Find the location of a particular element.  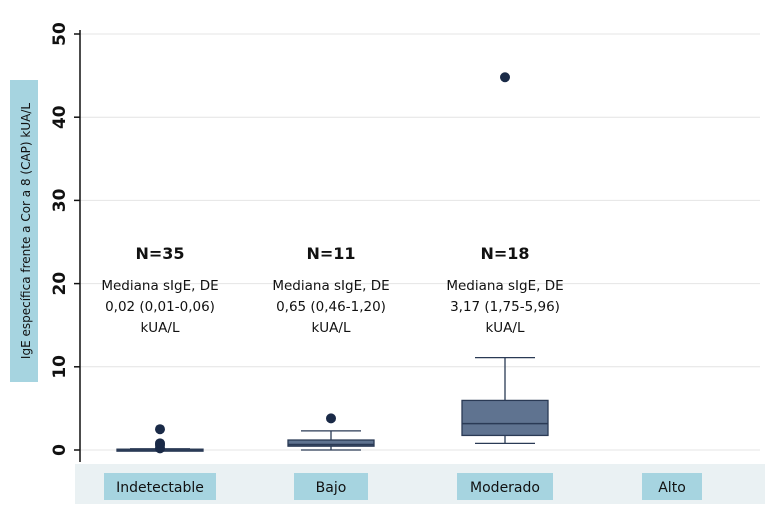

n-label: N=18 is located at coordinates (504, 253).